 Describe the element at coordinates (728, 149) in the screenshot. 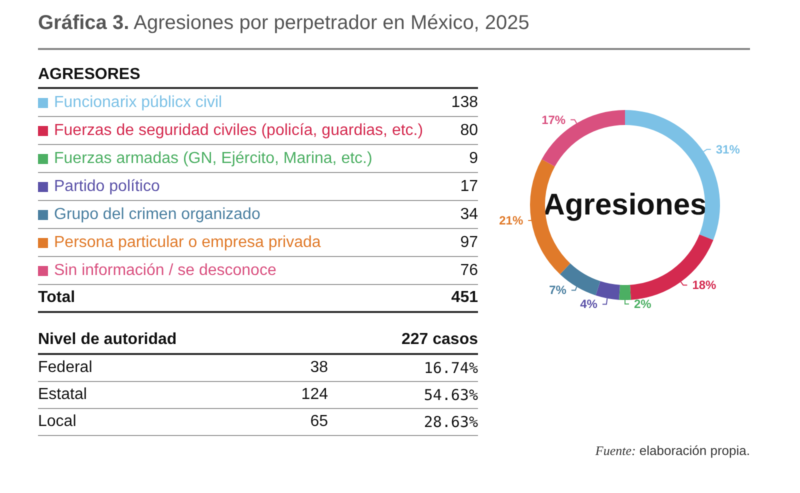

I see `data-label: 31%` at that location.